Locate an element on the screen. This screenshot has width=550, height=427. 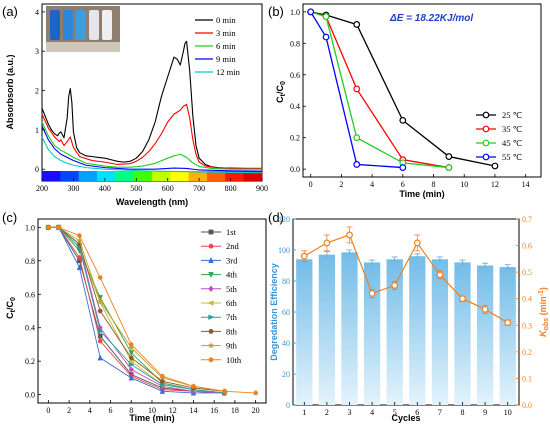
legend-label-c-0: 1st is located at coordinates (231, 232).